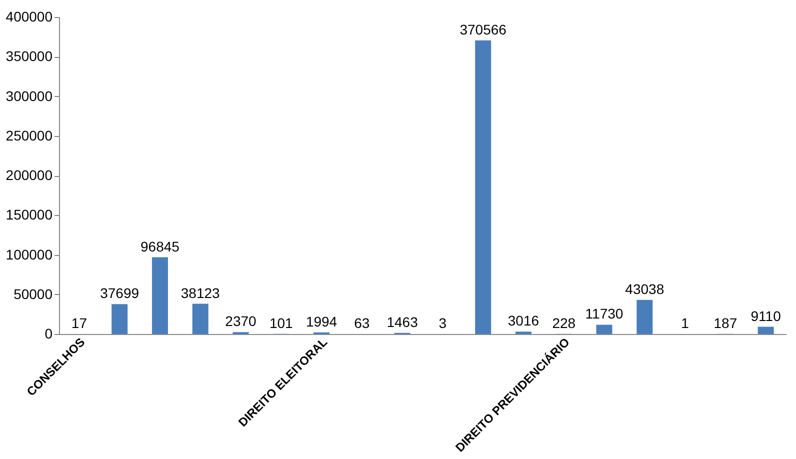  I want to click on y-tick-label: 250000, so click(29, 135).